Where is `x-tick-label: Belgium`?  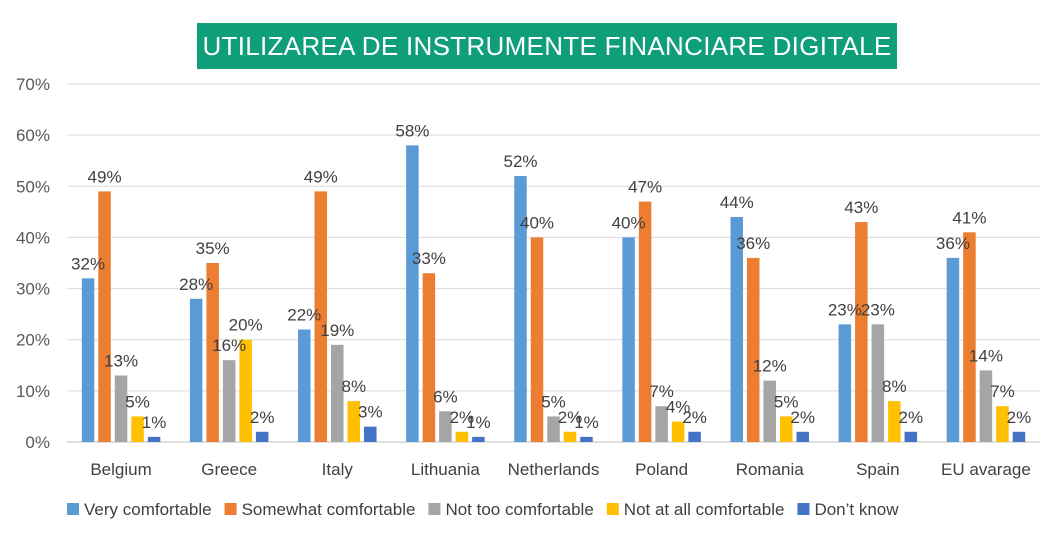
x-tick-label: Belgium is located at coordinates (120, 469).